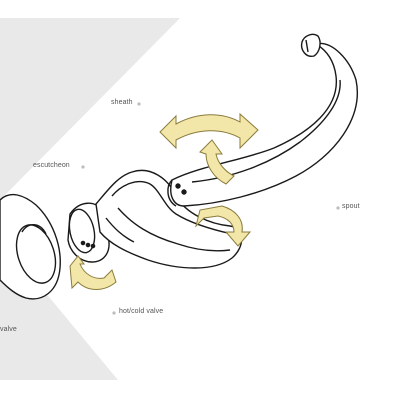 Image resolution: width=400 pixels, height=400 pixels. I want to click on spout-label: spout, so click(351, 206).